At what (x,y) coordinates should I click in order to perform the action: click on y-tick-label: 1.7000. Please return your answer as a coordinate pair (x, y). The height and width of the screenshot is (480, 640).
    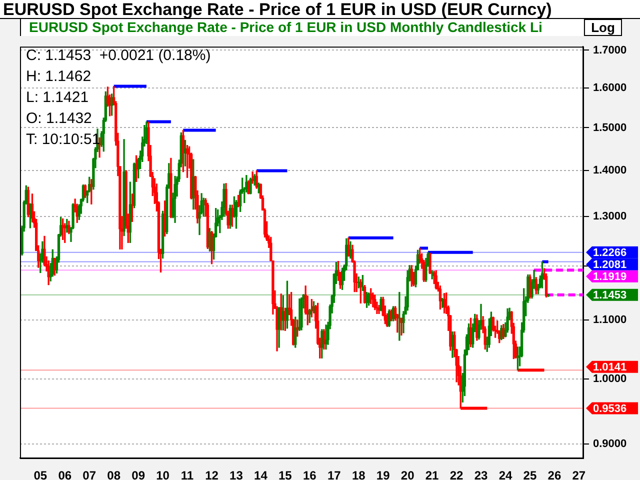
    Looking at the image, I should click on (610, 50).